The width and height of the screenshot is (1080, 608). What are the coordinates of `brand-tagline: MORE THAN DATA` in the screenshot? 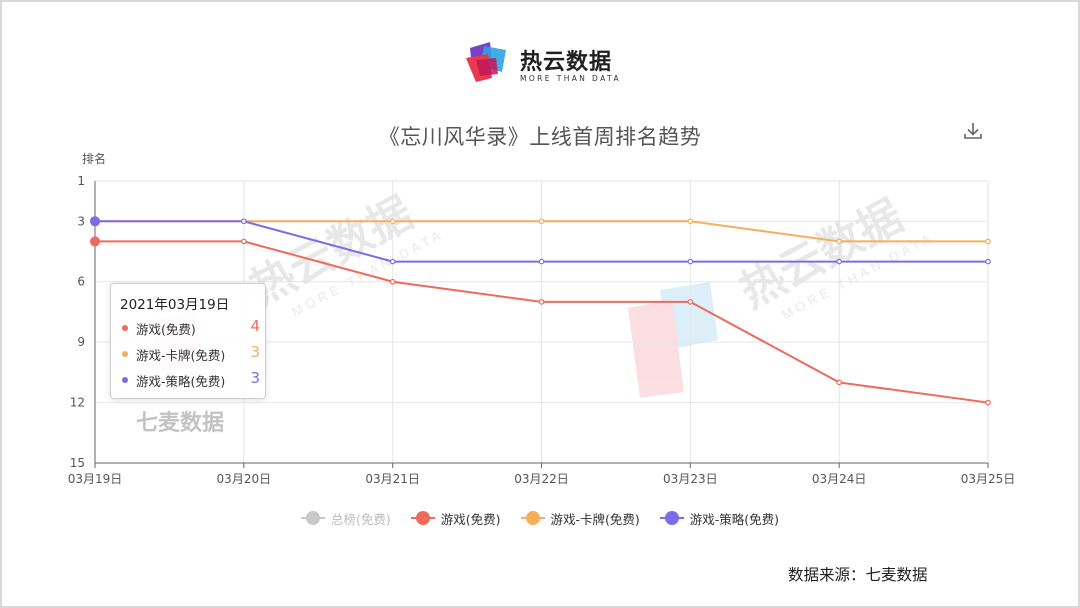 It's located at (570, 78).